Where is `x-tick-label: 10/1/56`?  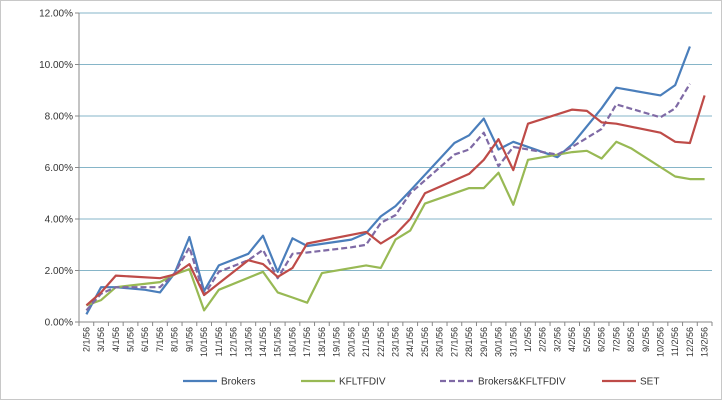
x-tick-label: 10/1/56 is located at coordinates (204, 342).